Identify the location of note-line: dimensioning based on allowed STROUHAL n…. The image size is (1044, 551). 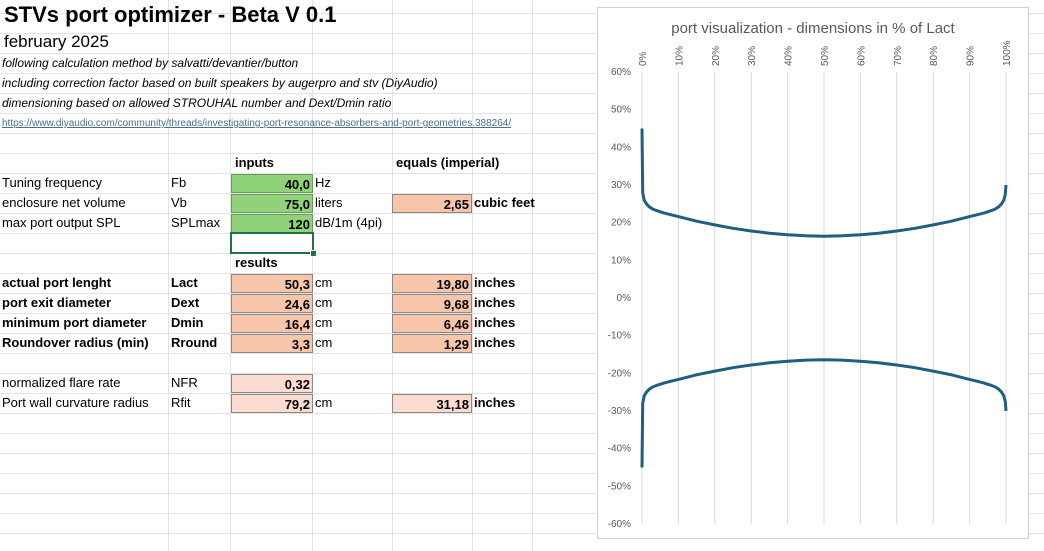
(197, 103).